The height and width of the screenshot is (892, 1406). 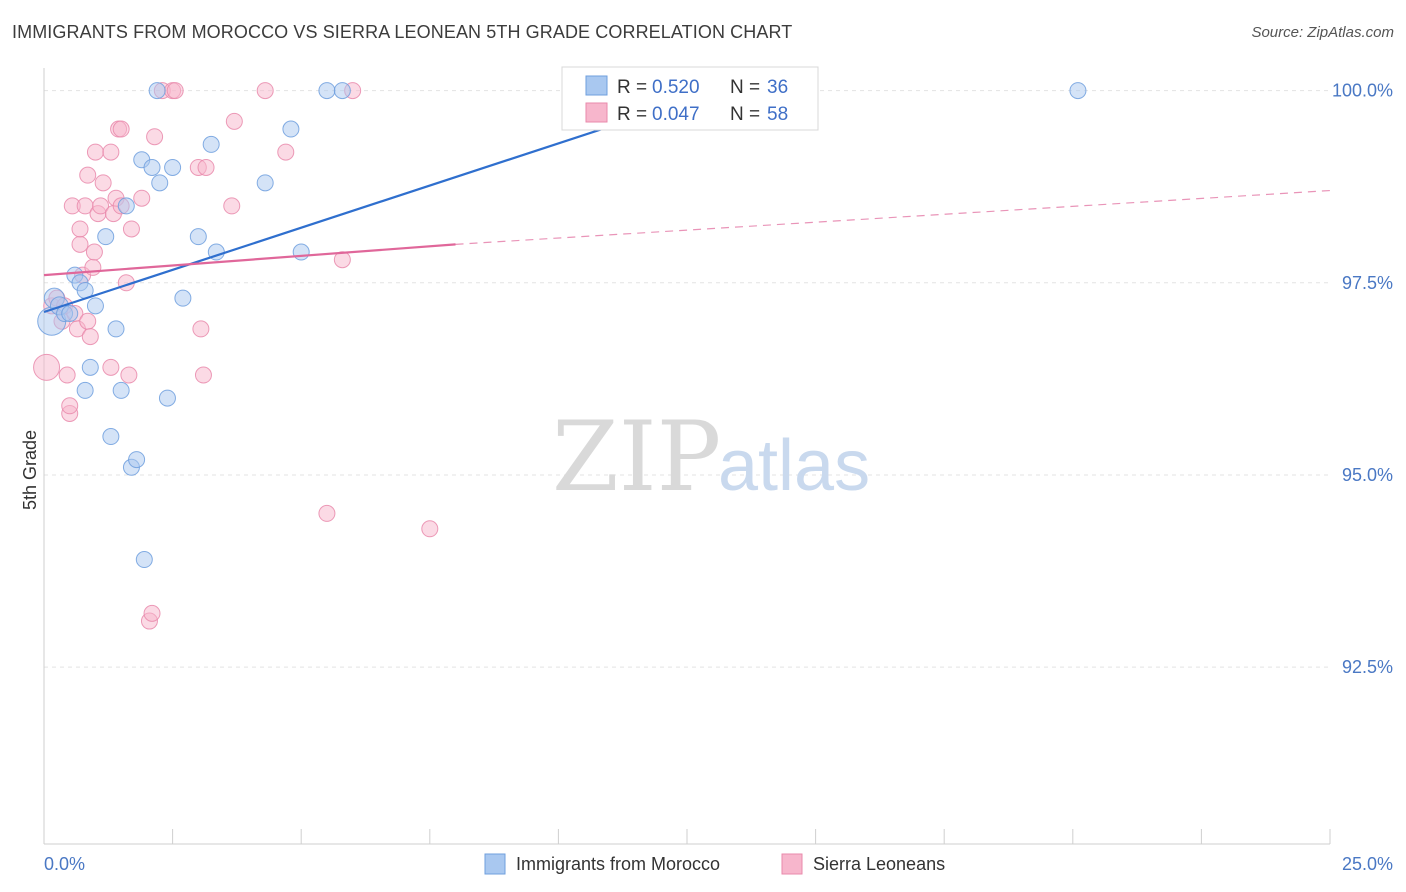 What do you see at coordinates (745, 87) in the screenshot?
I see `legend-blue-n-label: N =` at bounding box center [745, 87].